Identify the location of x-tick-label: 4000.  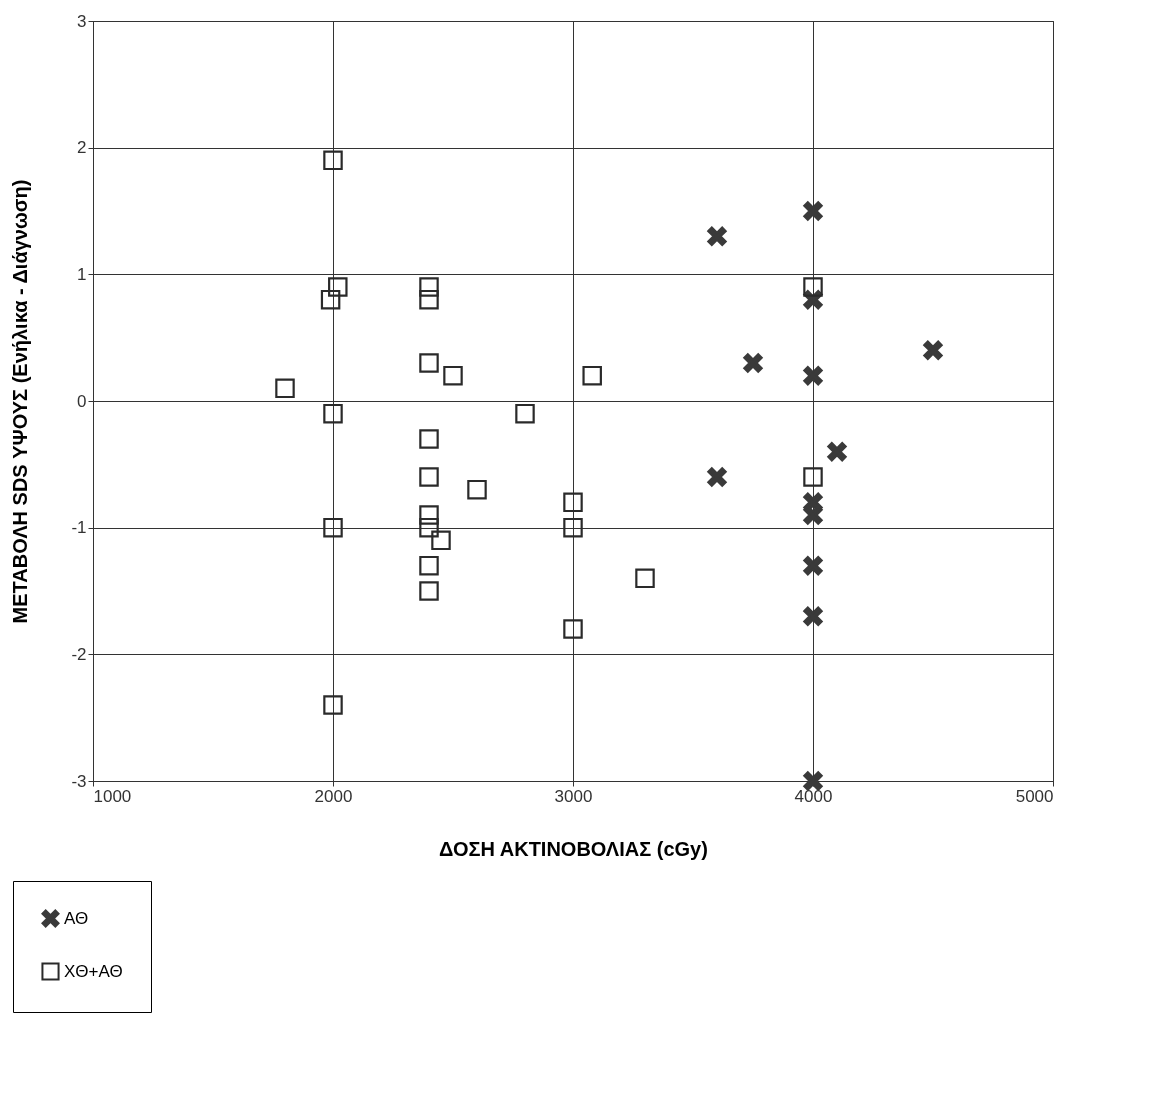
(813, 796).